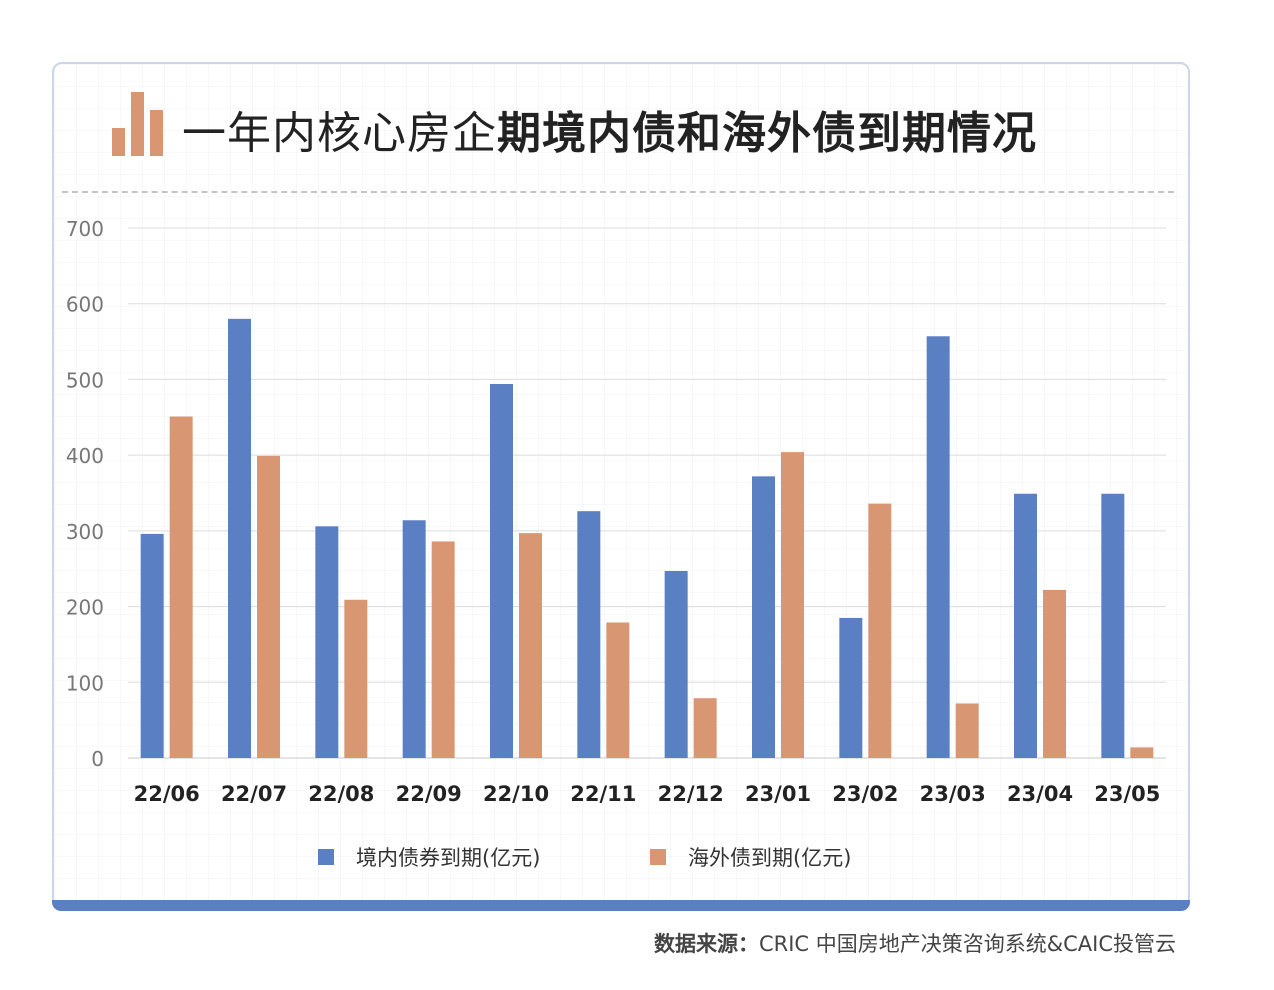  What do you see at coordinates (621, 905) in the screenshot?
I see `card-bottom-accent` at bounding box center [621, 905].